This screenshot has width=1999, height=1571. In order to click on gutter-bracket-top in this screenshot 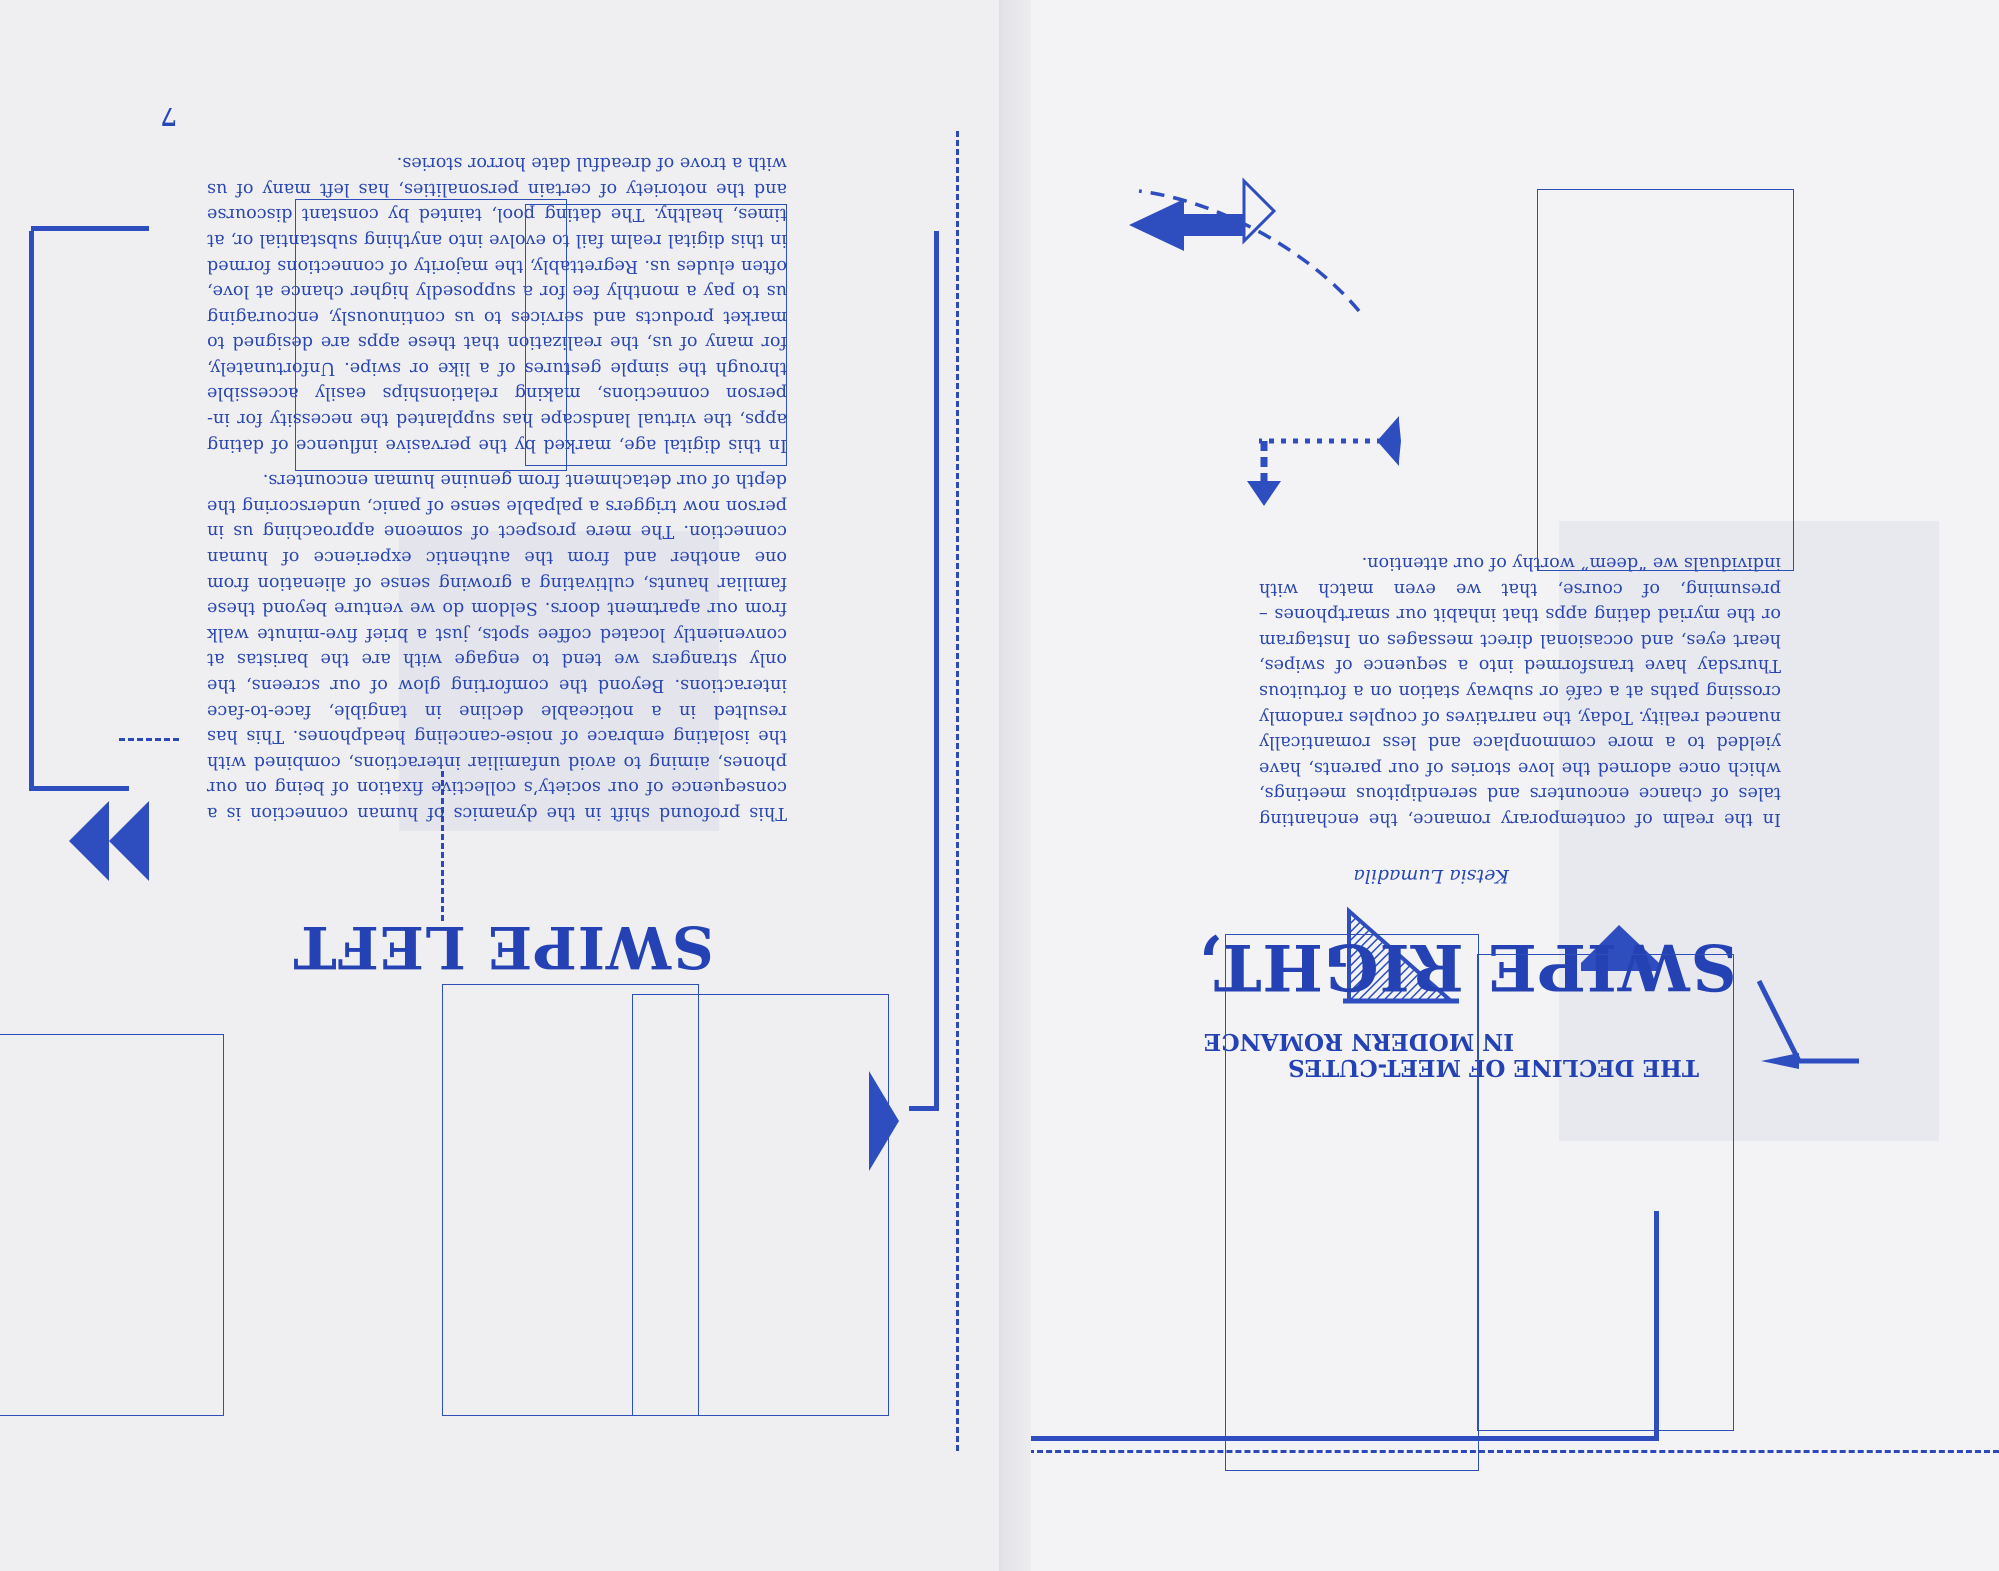, I will do `click(924, 1108)`.